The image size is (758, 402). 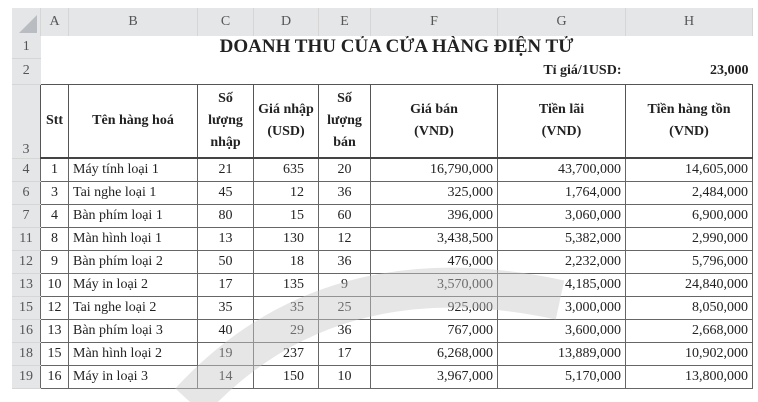 I want to click on header-inventory-value: Tiền hàng tồn (VND), so click(x=689, y=121).